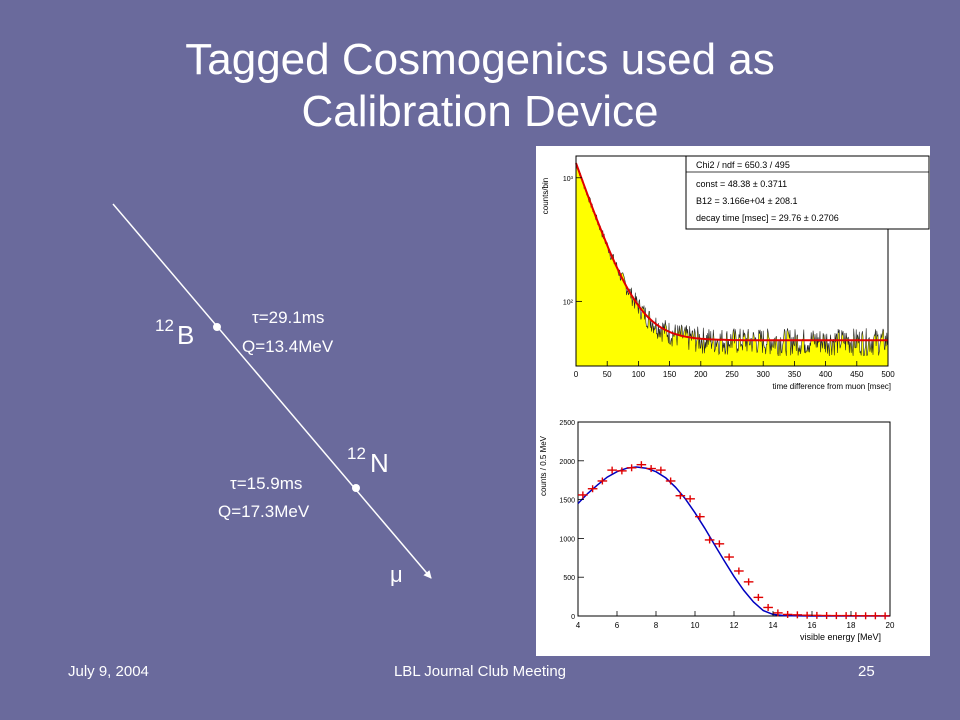  What do you see at coordinates (567, 501) in the screenshot?
I see `energy-y-tick-label: 1500` at bounding box center [567, 501].